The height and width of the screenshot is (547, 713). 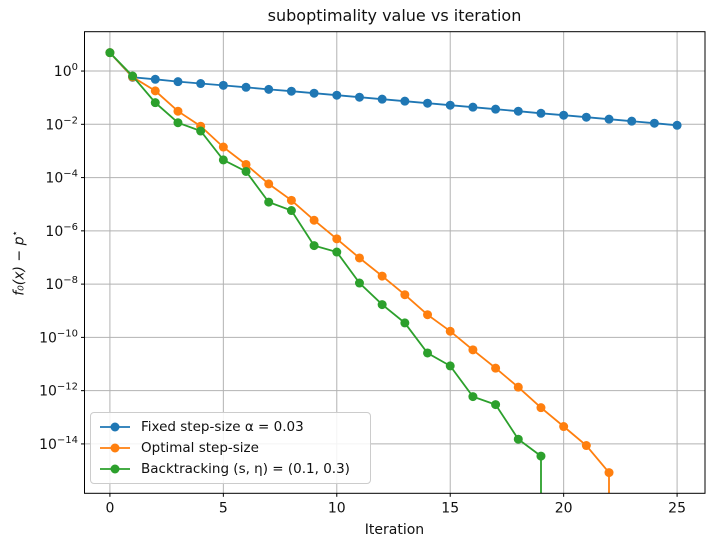 I want to click on y-tick-label-1e-12: 10⁻¹², so click(x=58, y=391).